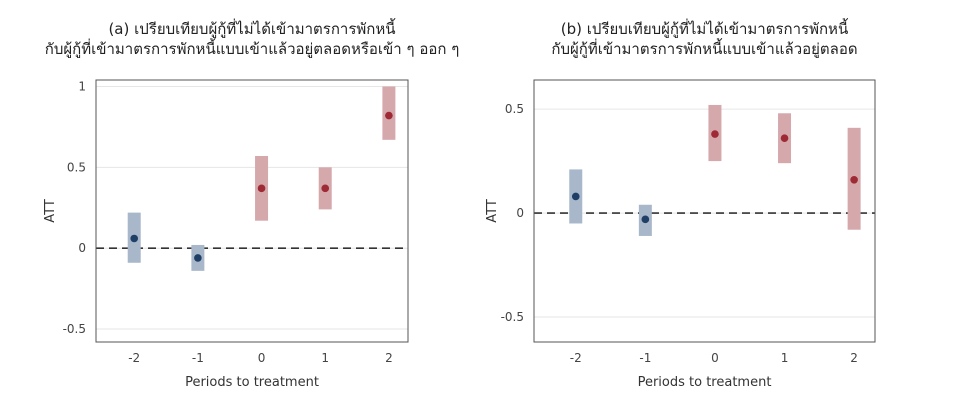  What do you see at coordinates (50, 211) in the screenshot?
I see `chart-a-y-axis-label: ATT` at bounding box center [50, 211].